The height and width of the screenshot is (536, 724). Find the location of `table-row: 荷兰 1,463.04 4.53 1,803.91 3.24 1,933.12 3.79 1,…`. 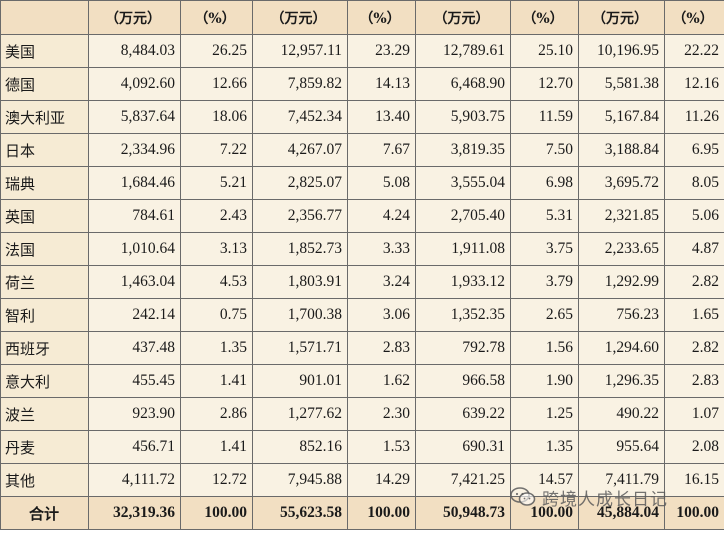

table-row: 荷兰 1,463.04 4.53 1,803.91 3.24 1,933.12 3.79 1,… is located at coordinates (362, 282).